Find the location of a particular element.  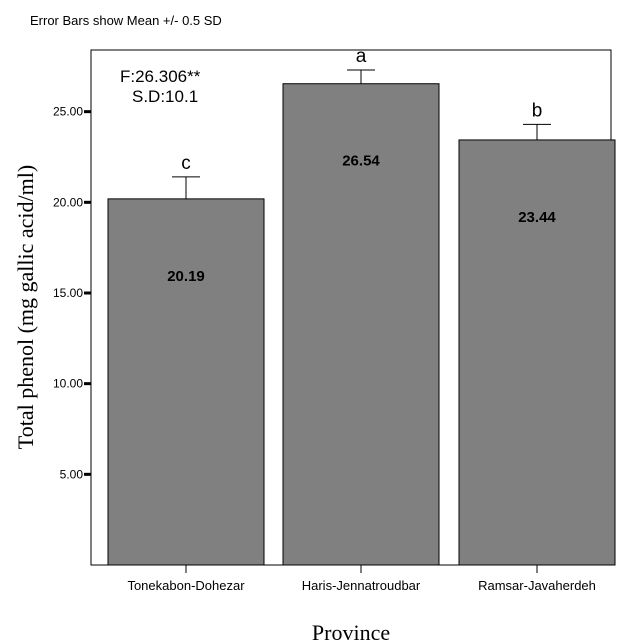

x-tick-label-3: Ramsar-Javaherdeh is located at coordinates (537, 585).